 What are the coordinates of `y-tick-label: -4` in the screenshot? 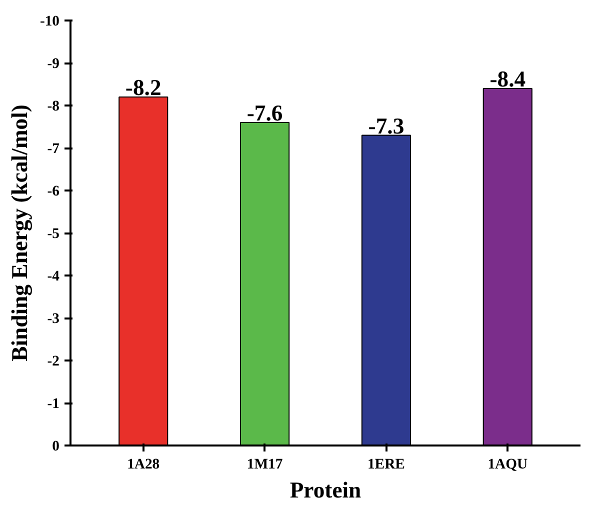 It's located at (53, 276).